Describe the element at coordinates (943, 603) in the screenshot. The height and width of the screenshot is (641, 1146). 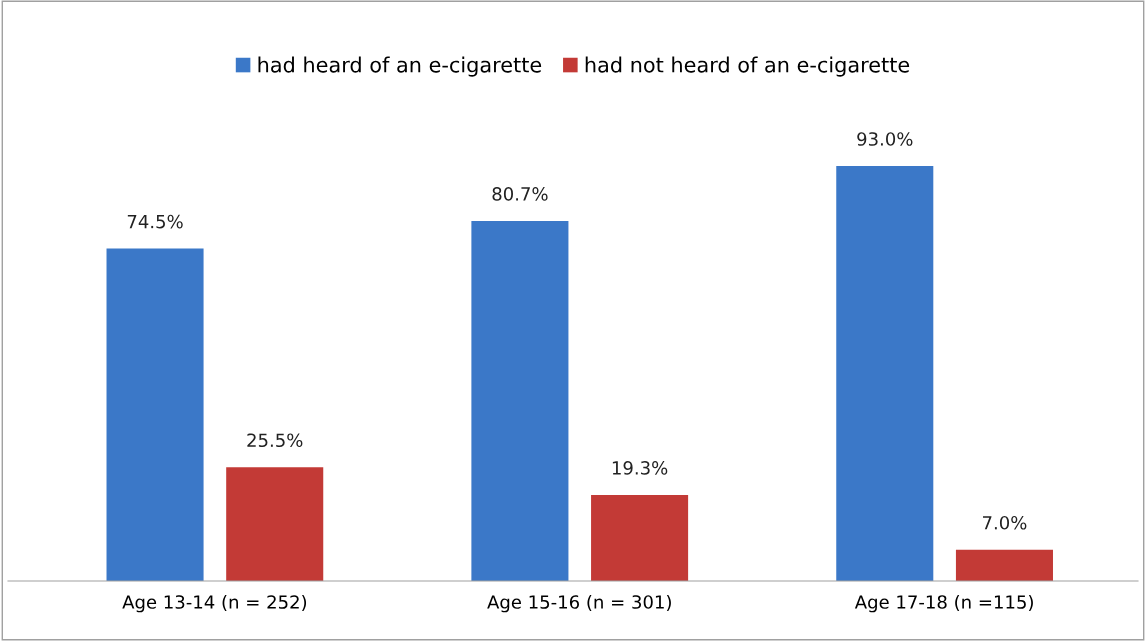
I see `x-tick-label: Age 17-18 (n =115)` at that location.